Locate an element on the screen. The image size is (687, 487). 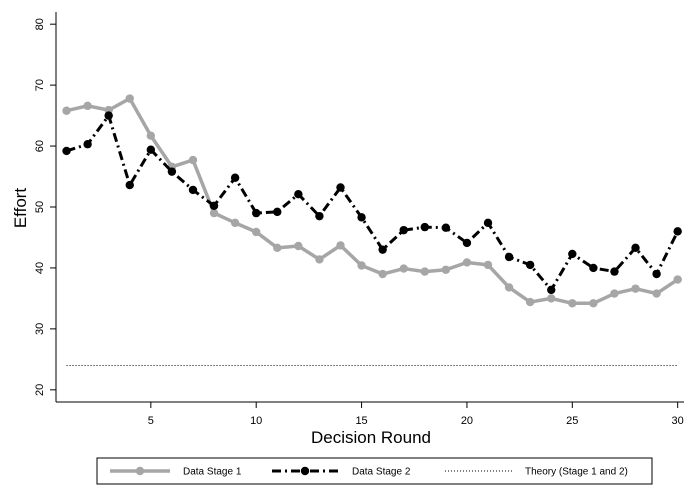
x-tick-label: 10 is located at coordinates (256, 421).